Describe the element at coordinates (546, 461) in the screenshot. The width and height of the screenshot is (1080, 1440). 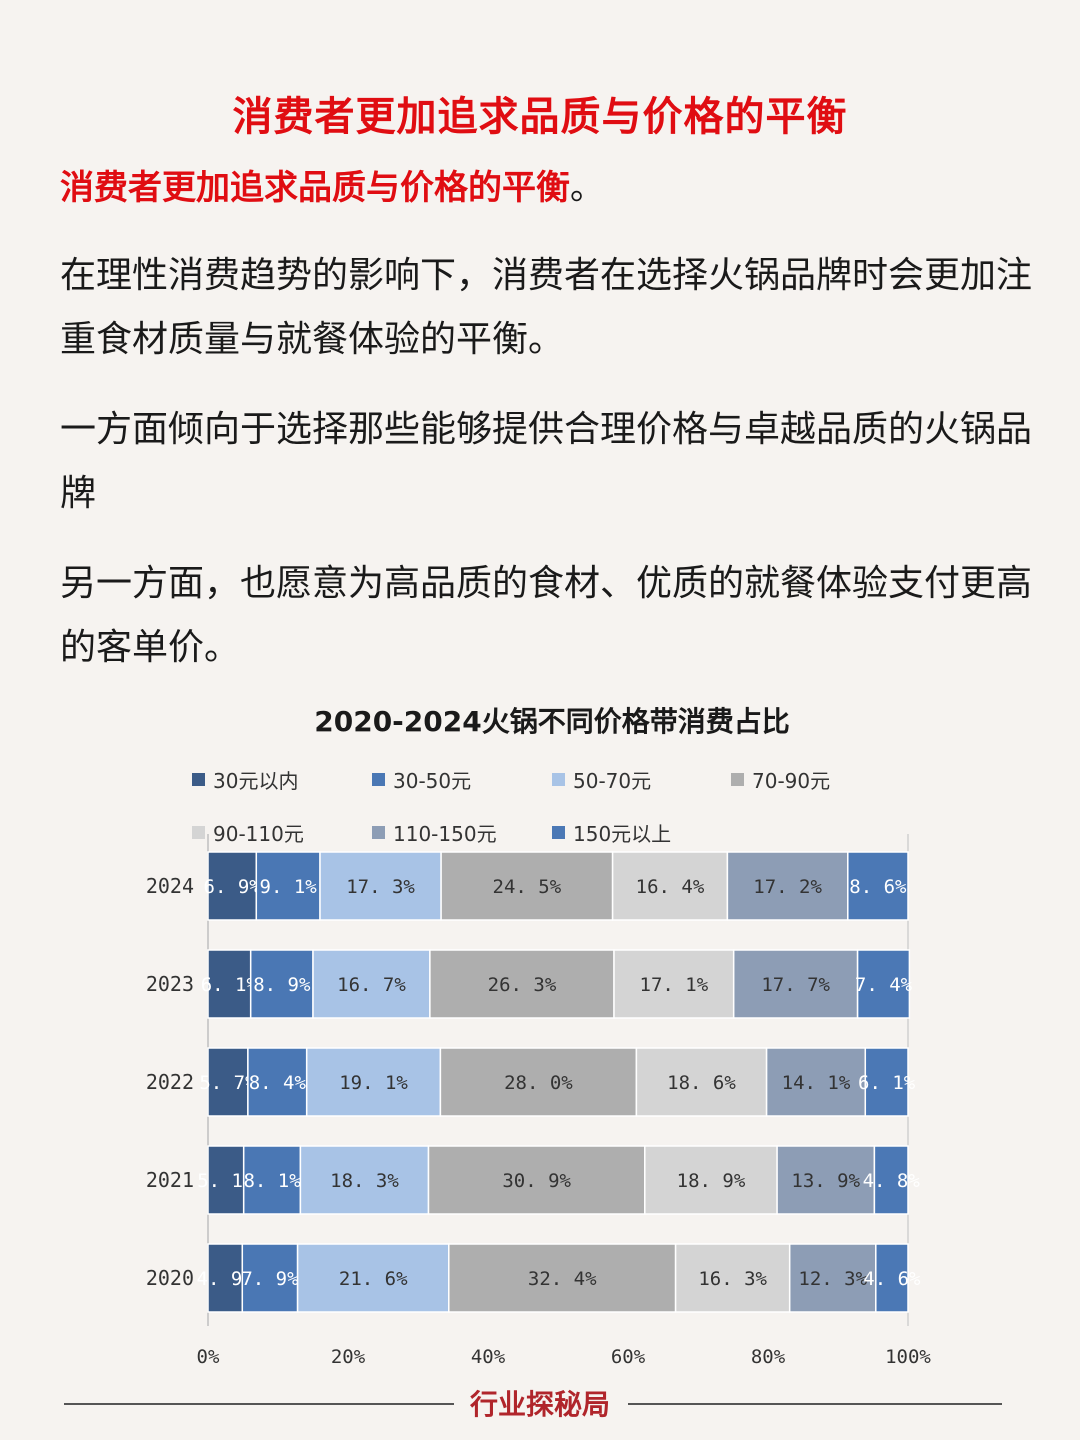
I see `paragraph-2: 一方面倾向于选择那些能够提供合理价格与卓越品质的火锅品牌` at that location.